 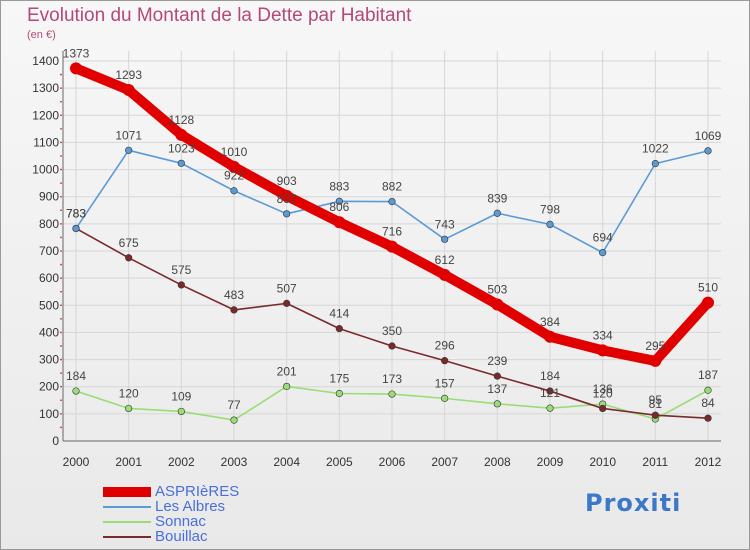 What do you see at coordinates (445, 224) in the screenshot?
I see `data-label: 743` at bounding box center [445, 224].